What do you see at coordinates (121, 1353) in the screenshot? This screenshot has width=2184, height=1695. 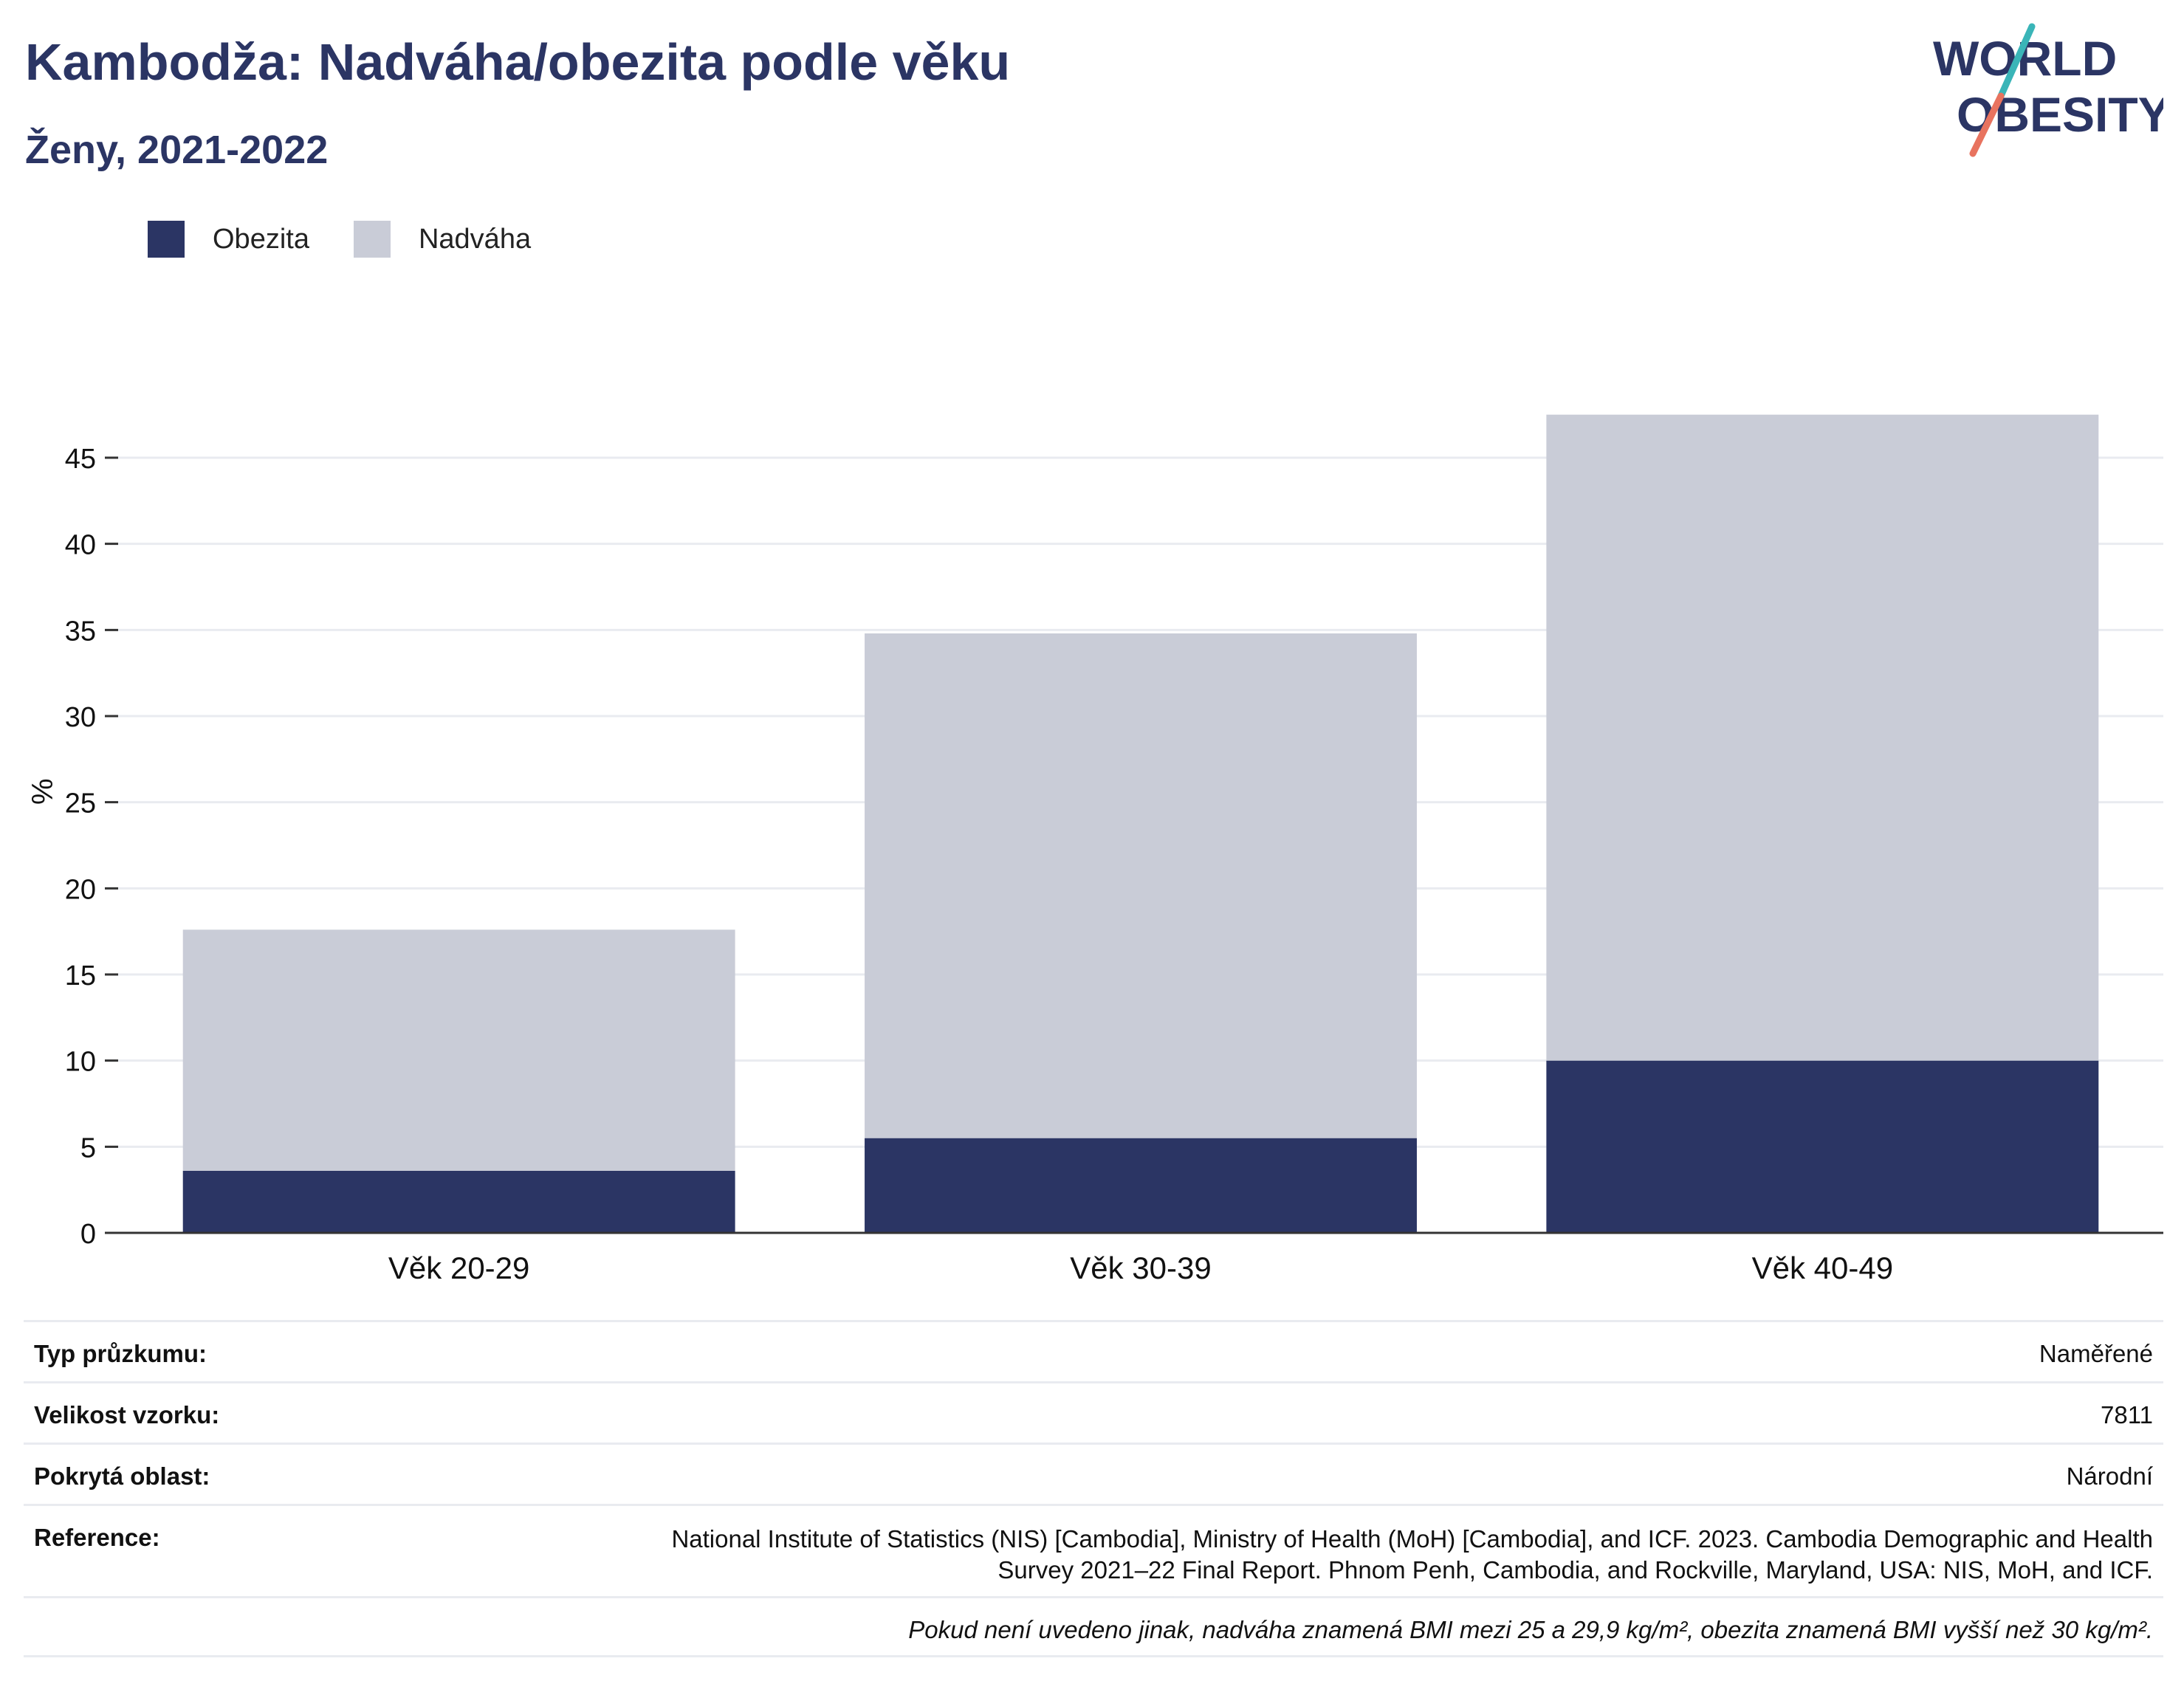 I see `survey-type-label: Typ průzkumu:` at bounding box center [121, 1353].